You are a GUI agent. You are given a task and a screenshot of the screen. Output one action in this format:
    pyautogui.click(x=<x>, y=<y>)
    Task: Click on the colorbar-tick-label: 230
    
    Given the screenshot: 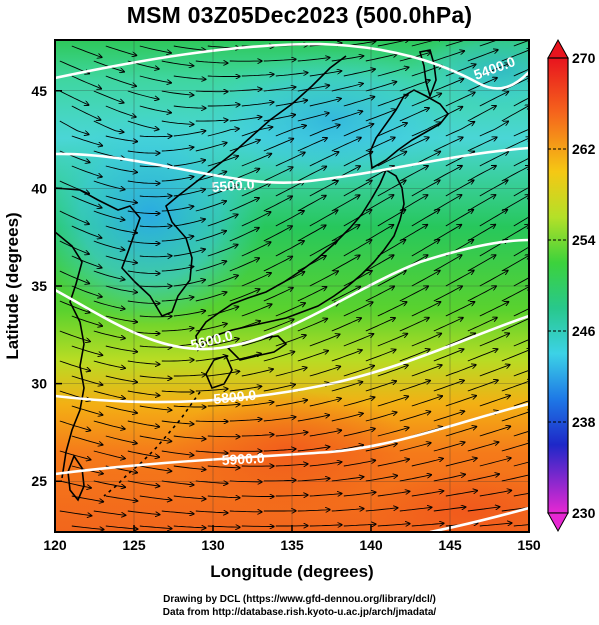 What is the action you would take?
    pyautogui.click(x=584, y=513)
    